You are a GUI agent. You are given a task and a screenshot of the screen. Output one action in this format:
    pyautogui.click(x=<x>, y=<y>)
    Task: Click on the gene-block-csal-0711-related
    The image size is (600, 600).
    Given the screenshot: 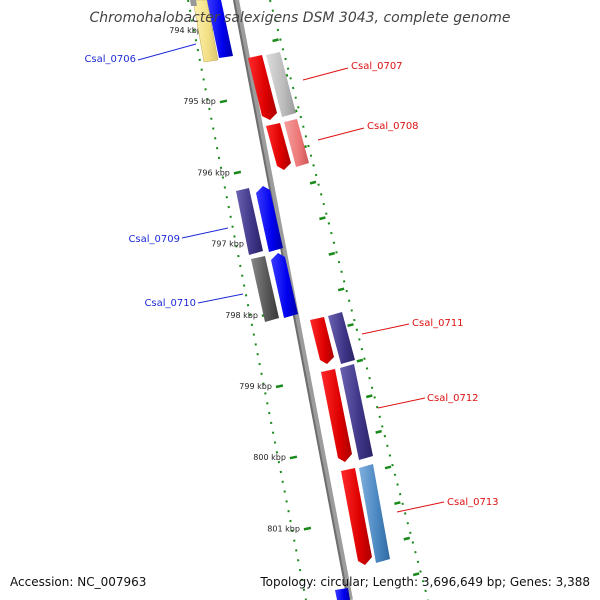 What is the action you would take?
    pyautogui.click(x=341, y=338)
    